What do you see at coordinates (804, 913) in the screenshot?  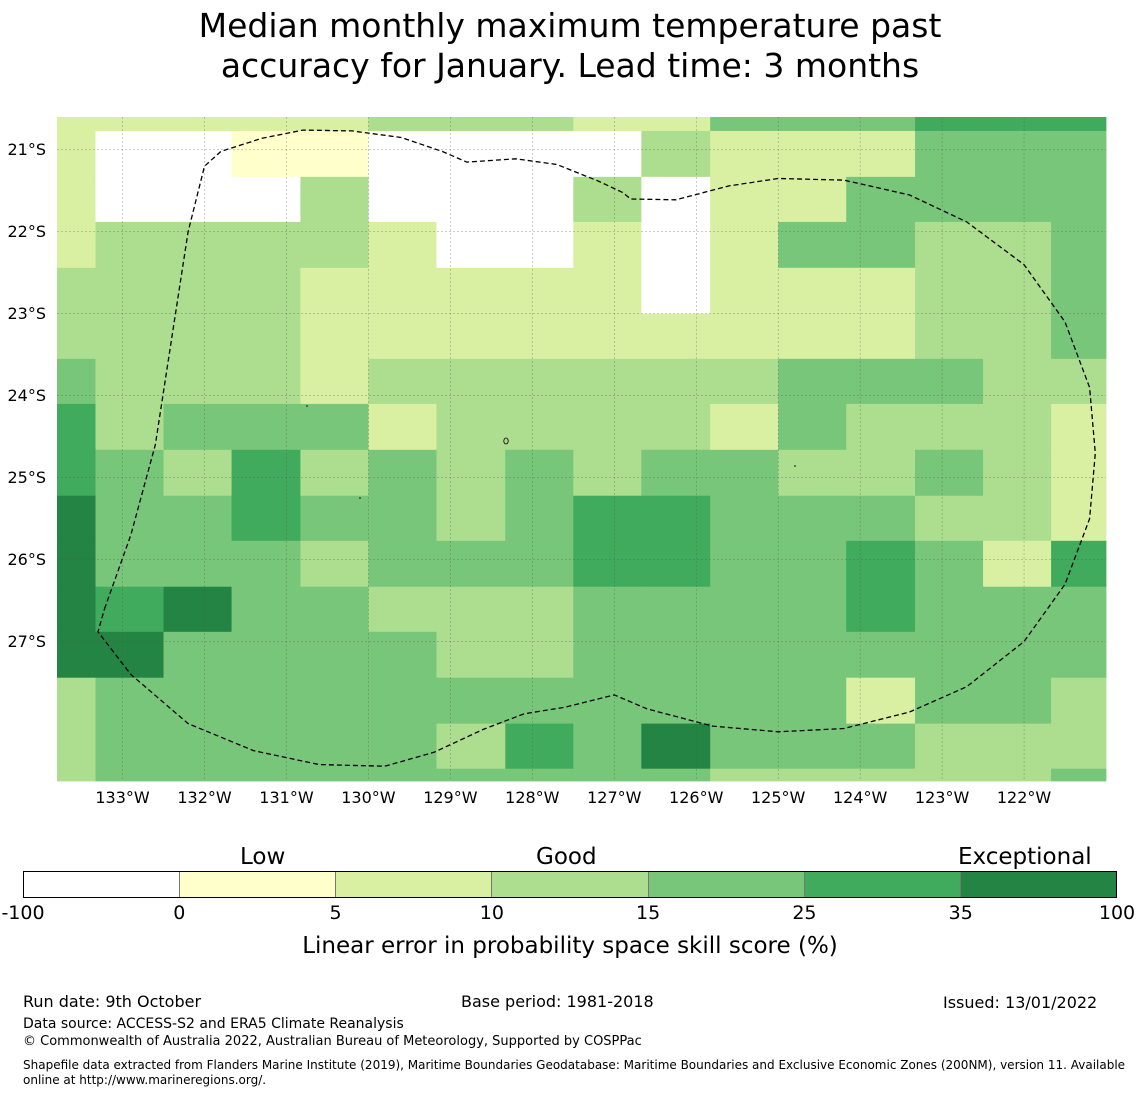 I see `colorbar-tick-label: 25` at bounding box center [804, 913].